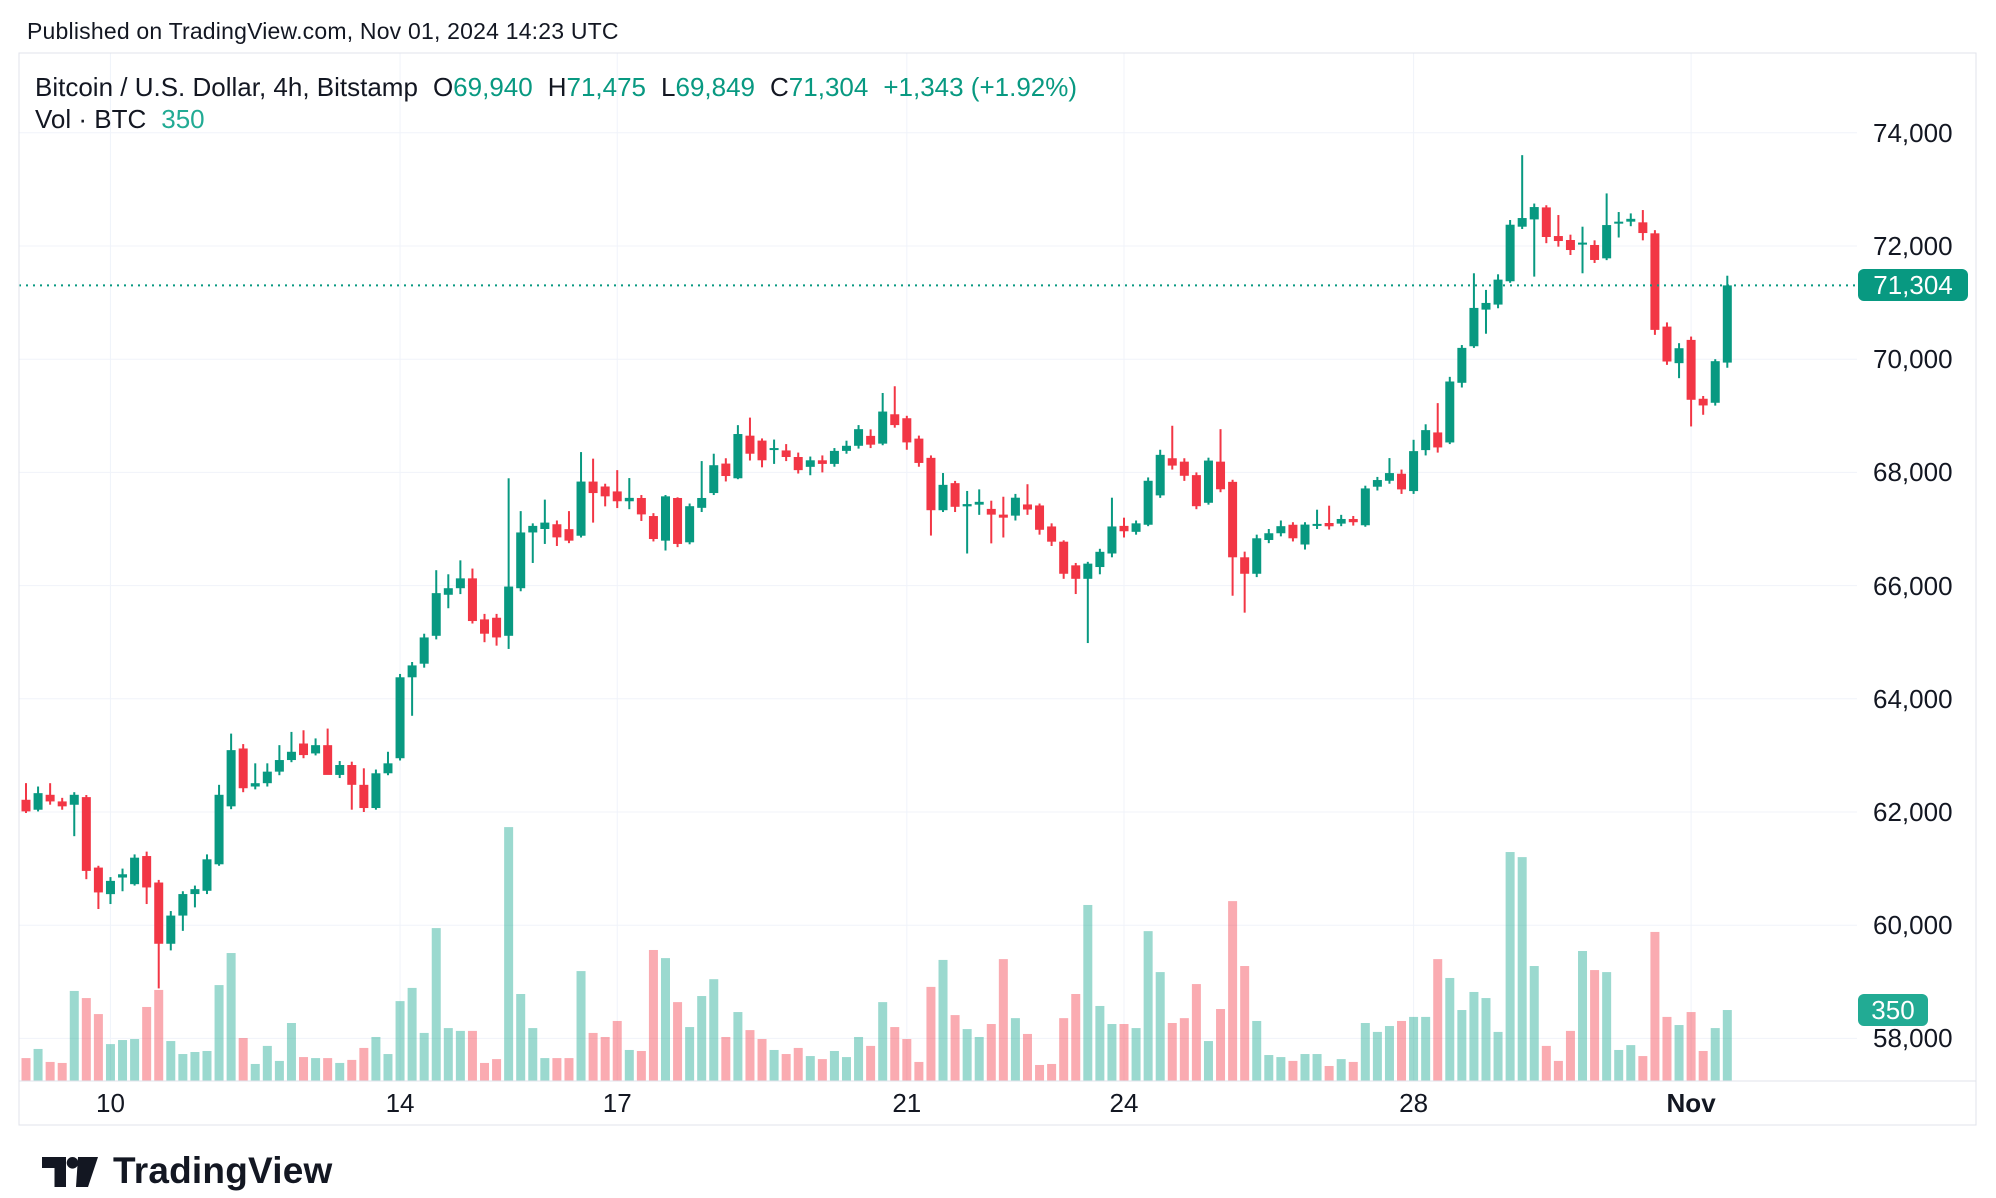 The image size is (1996, 1198). Describe the element at coordinates (907, 1103) in the screenshot. I see `time-axis-label: 21` at that location.